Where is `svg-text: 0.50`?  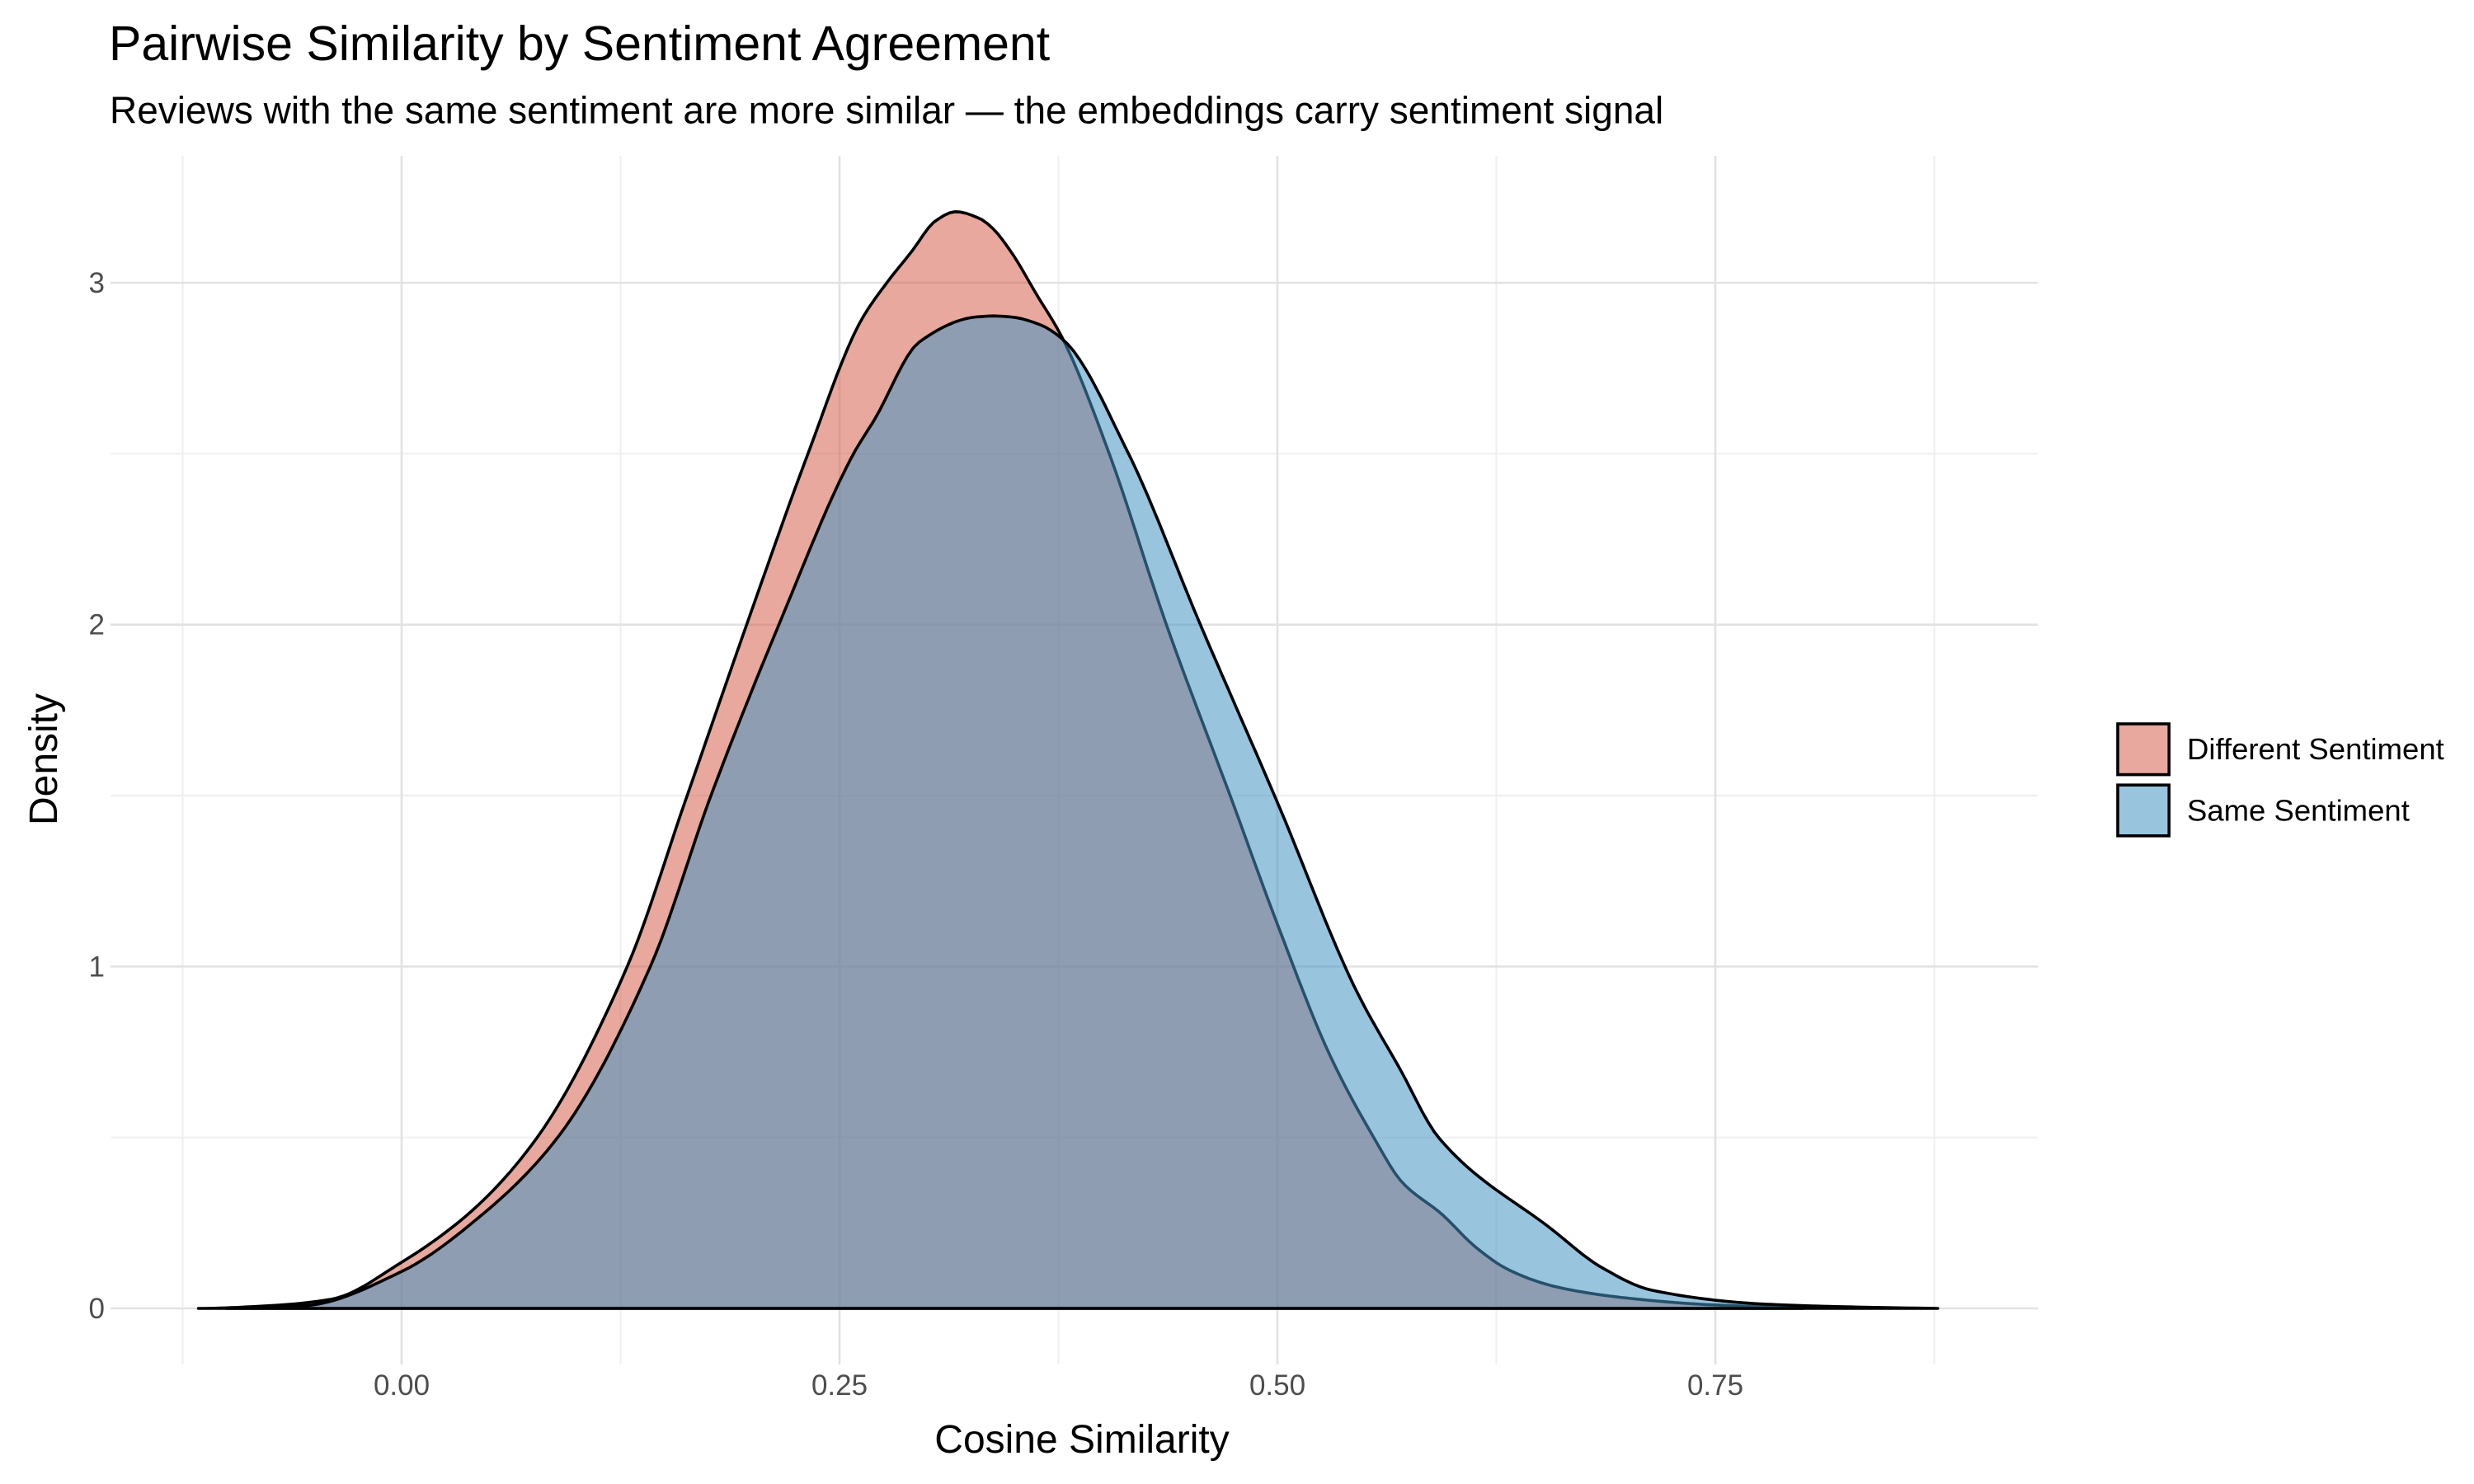 svg-text: 0.50 is located at coordinates (1277, 1385).